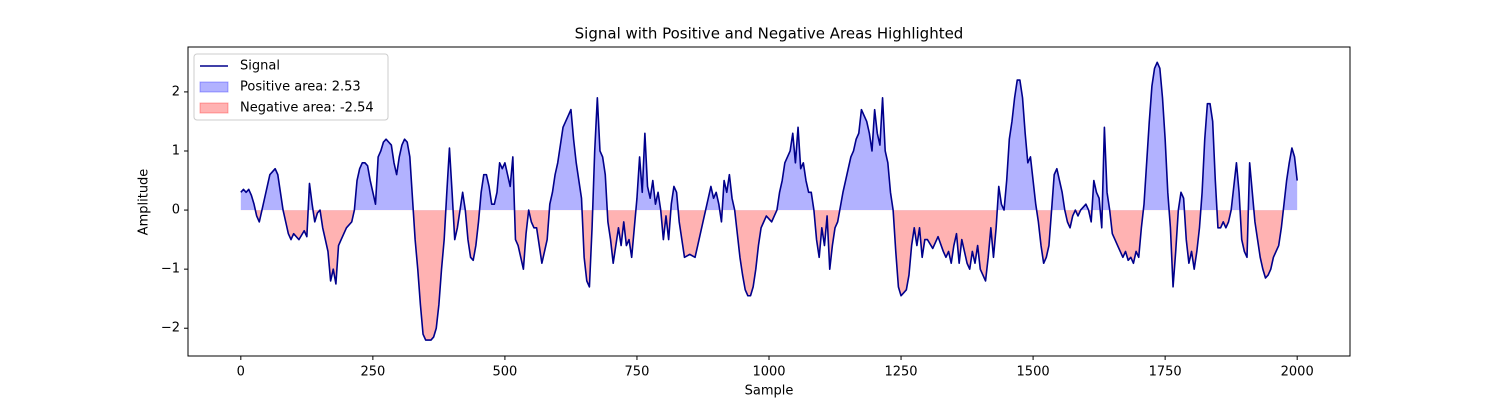  Describe the element at coordinates (300, 87) in the screenshot. I see `legend-label: Positive area: 2.53` at that location.